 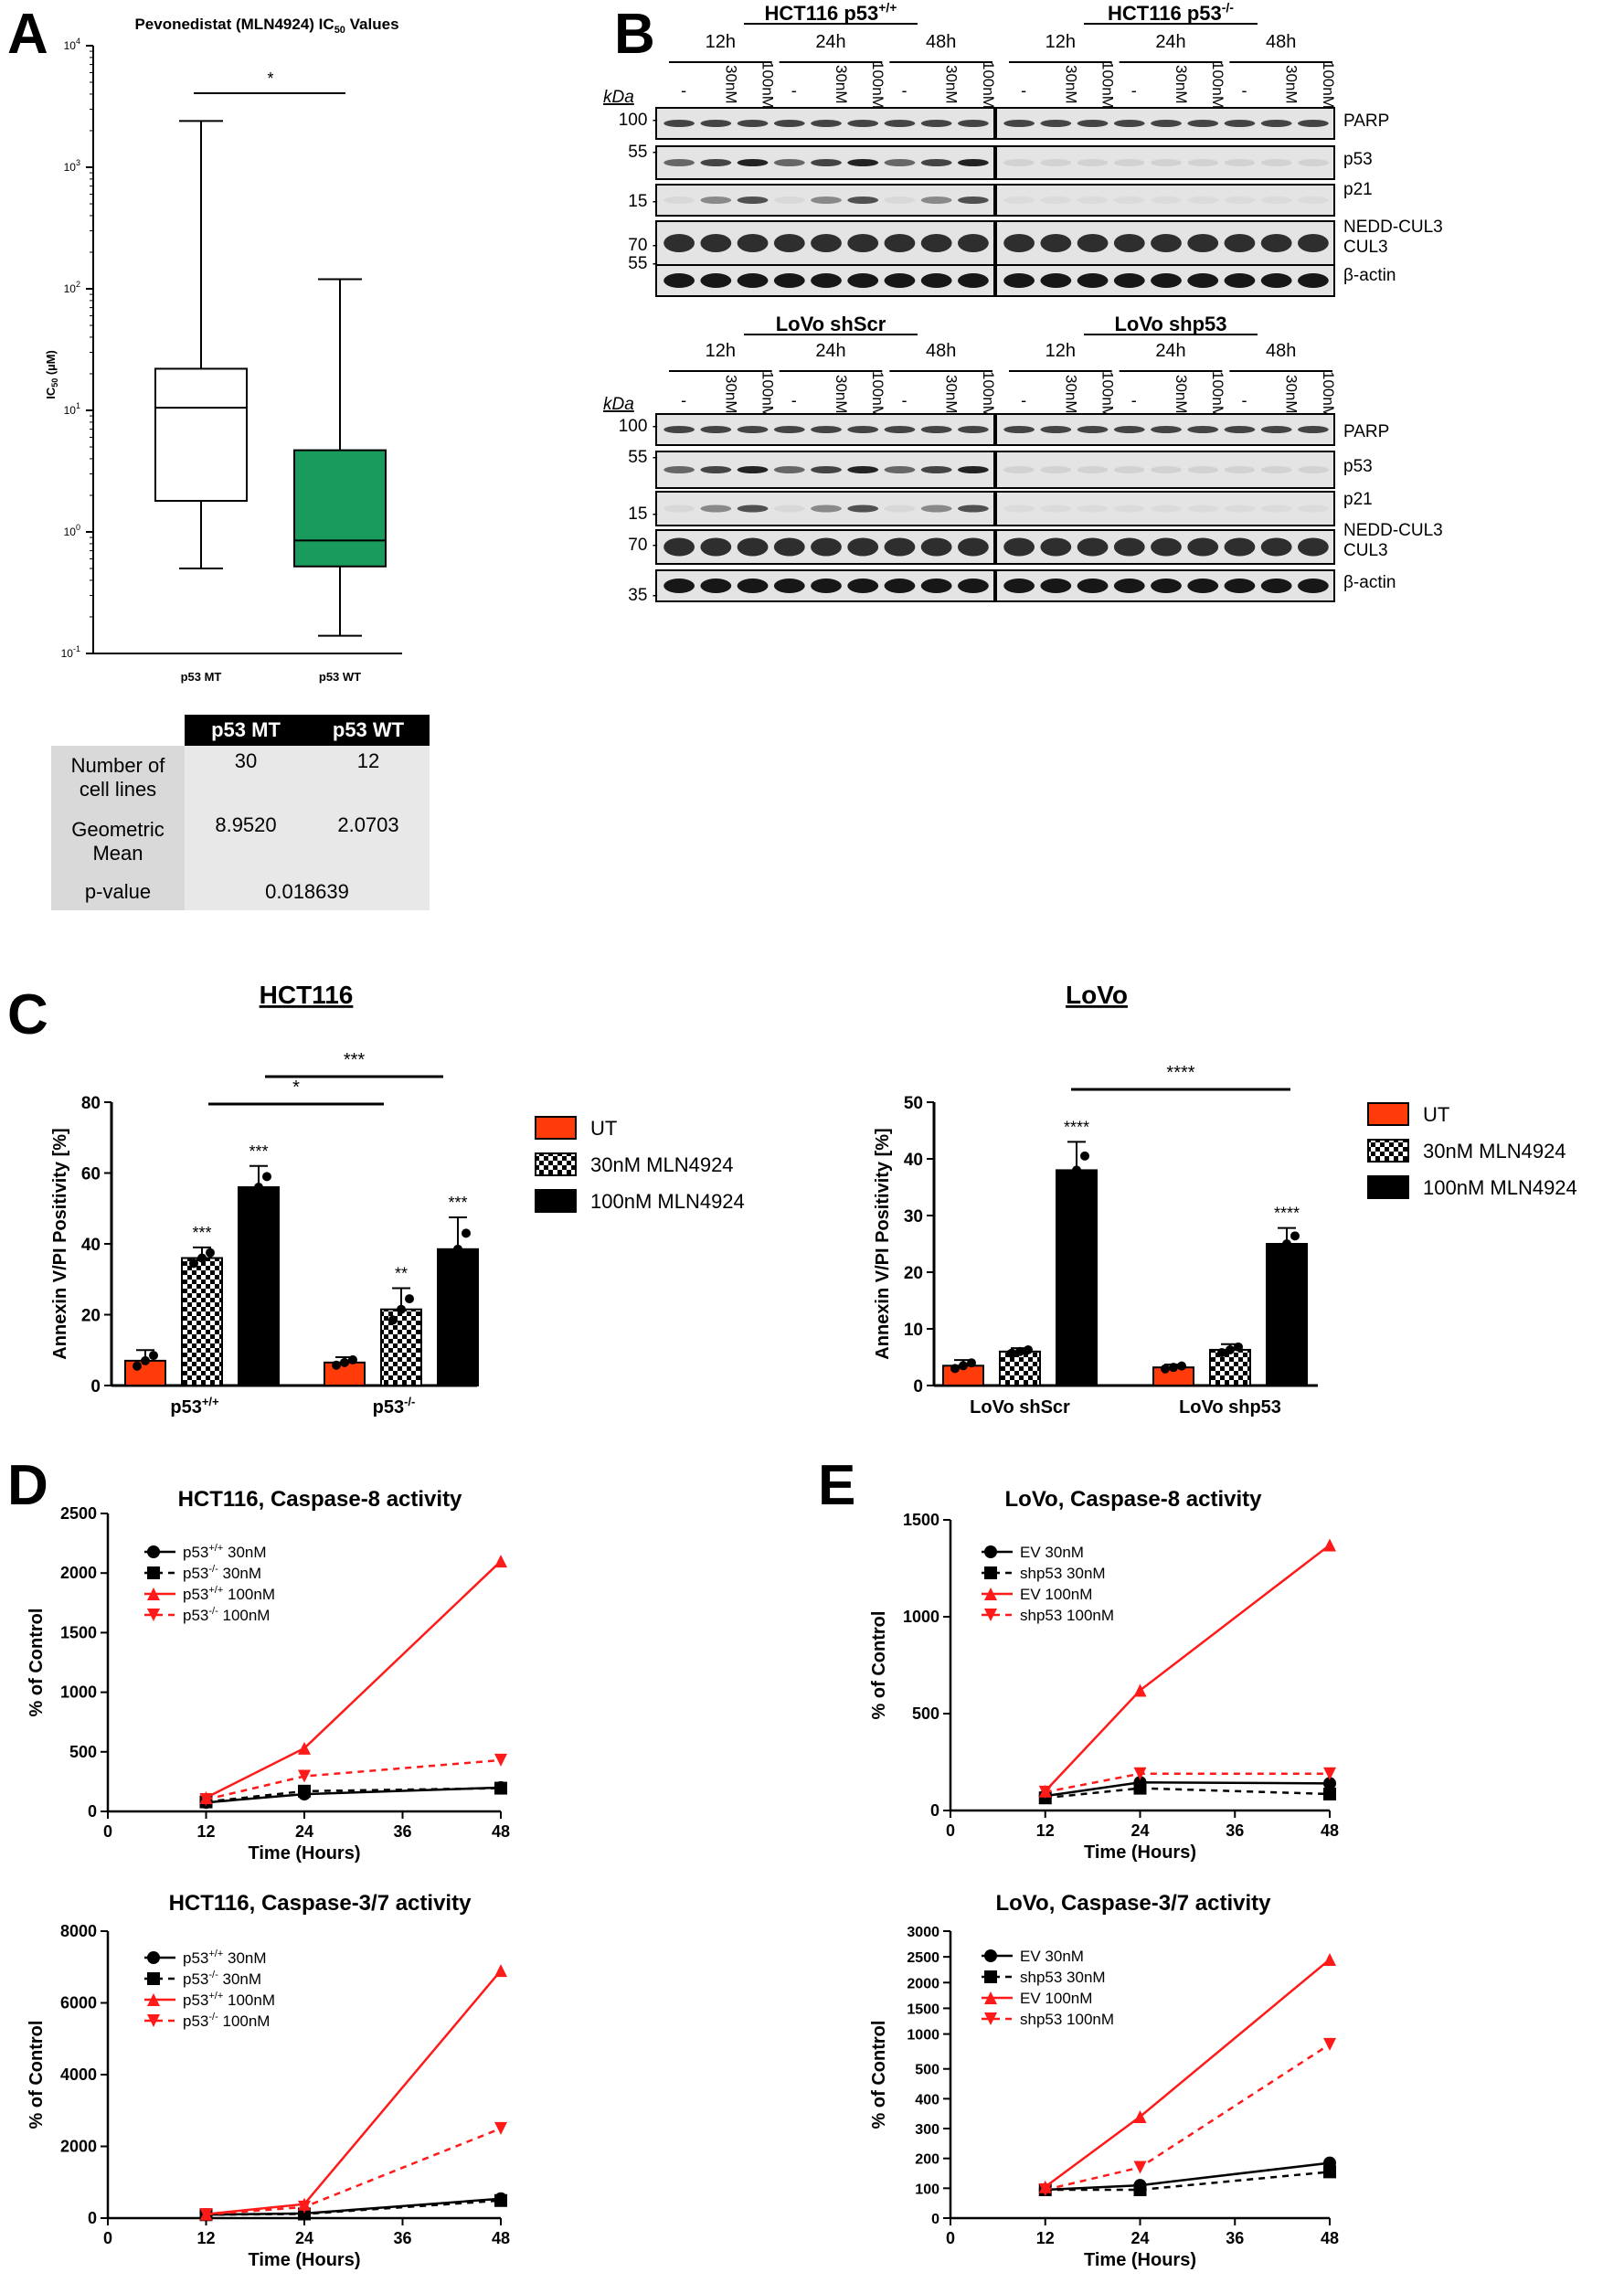 What do you see at coordinates (91, 1104) in the screenshot?
I see `bar-y-tick-label: 80` at bounding box center [91, 1104].